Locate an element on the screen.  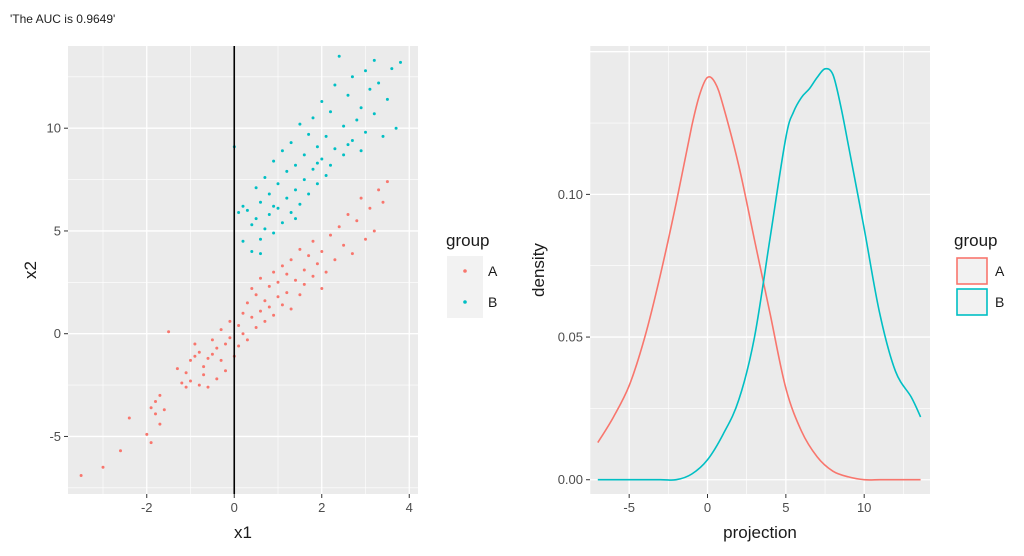
scatter-legend-label-a: A is located at coordinates (493, 271).